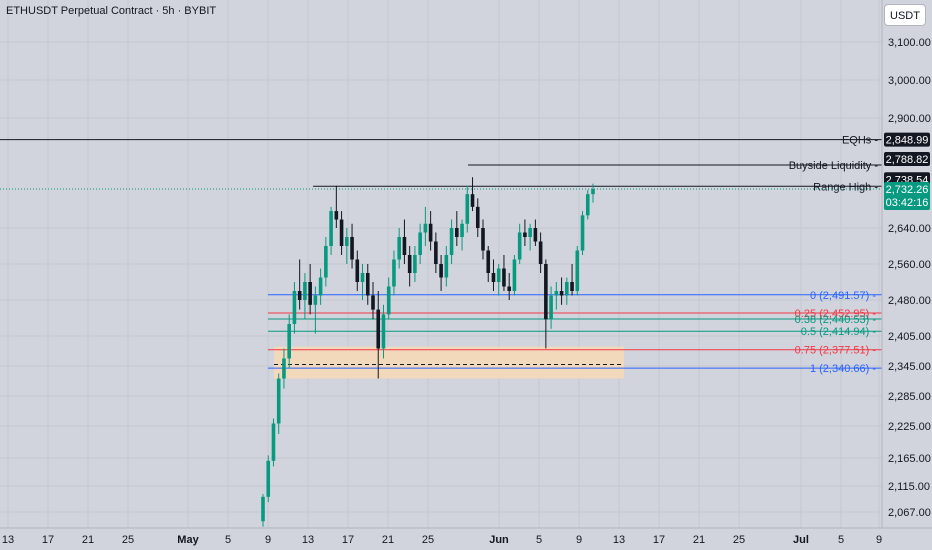 This screenshot has width=932, height=550. Describe the element at coordinates (905, 15) in the screenshot. I see `currency-button: USDT` at that location.